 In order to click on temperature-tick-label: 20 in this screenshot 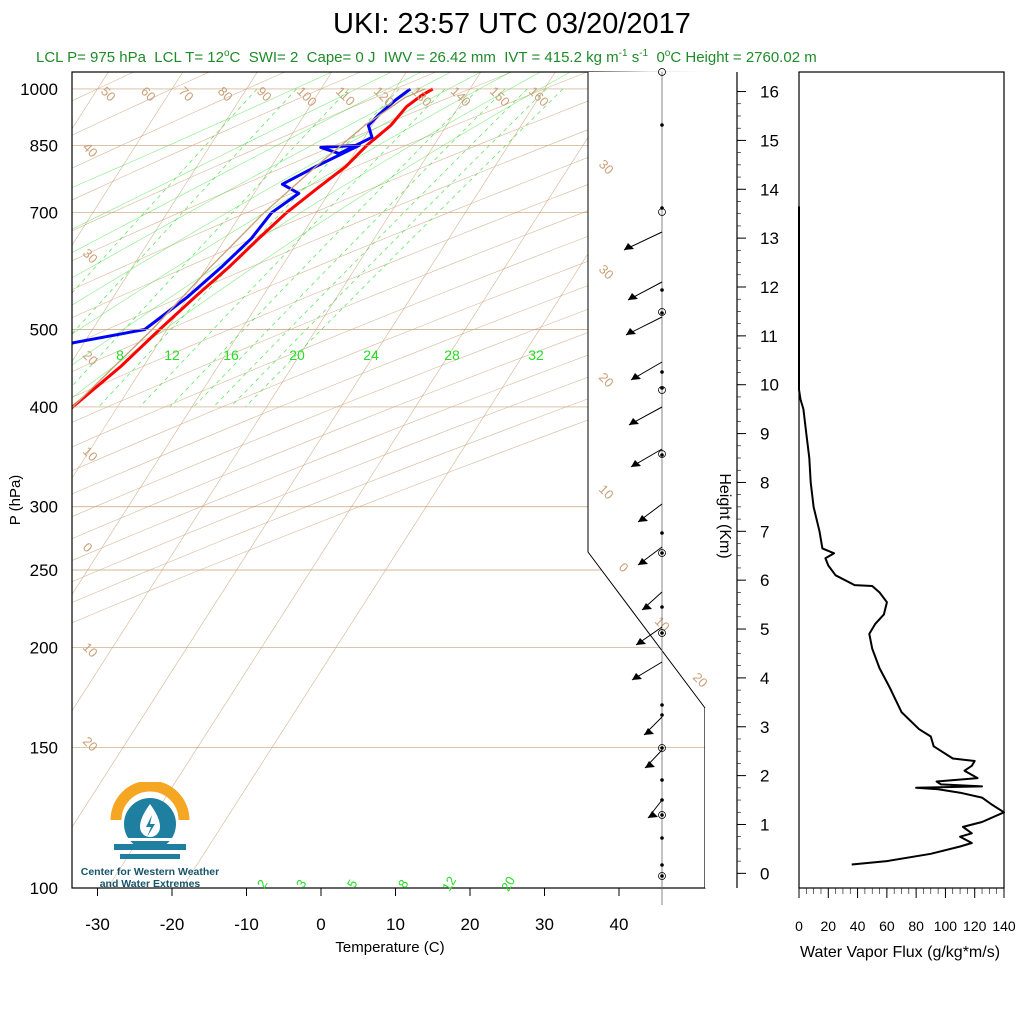, I will do `click(470, 924)`.